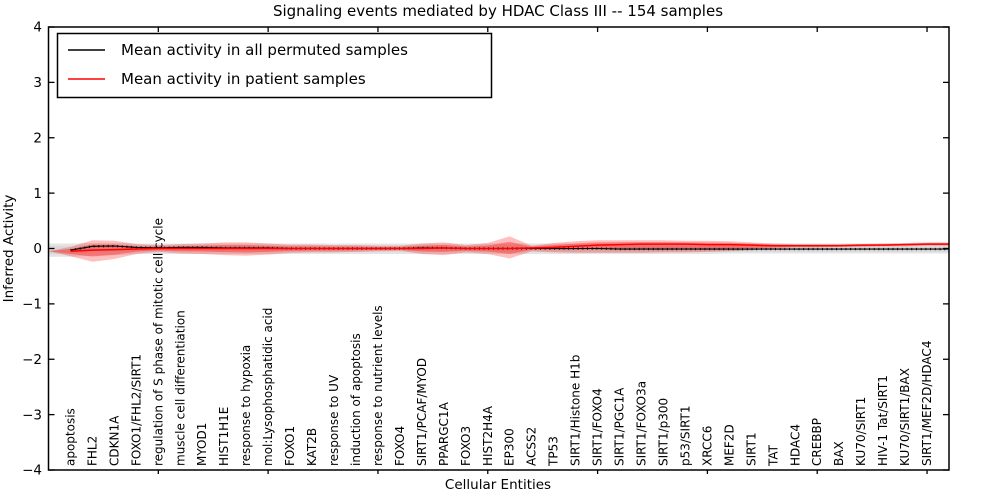  I want to click on y-tick-labels: 4 3 2 1 0 −1 −2 −3 −4, so click(32, 249).